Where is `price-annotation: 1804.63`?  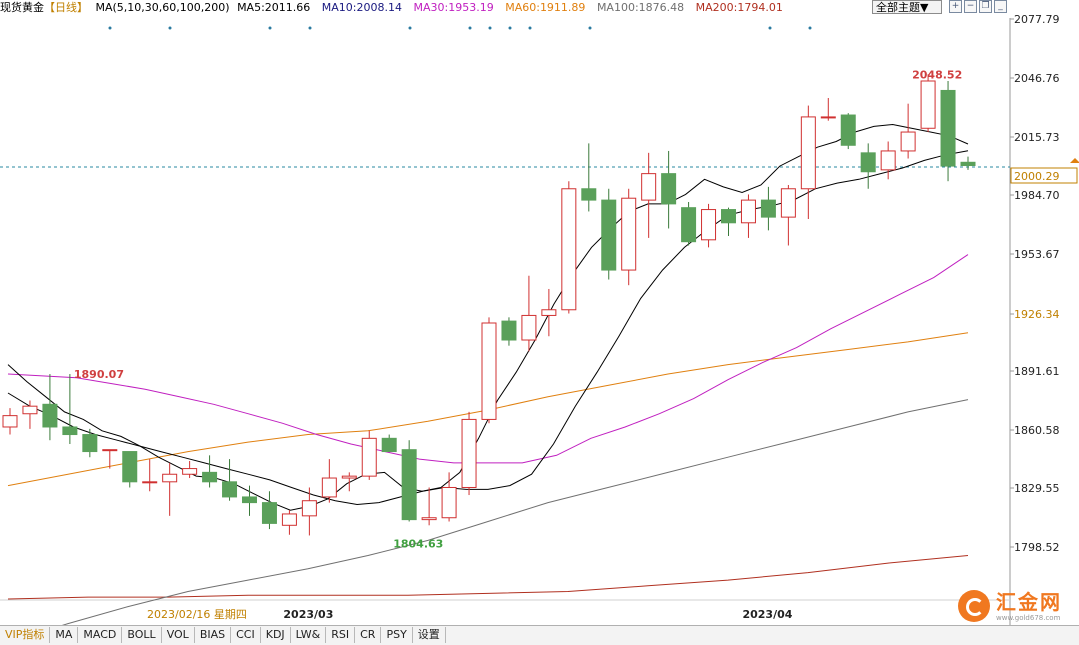
price-annotation: 1804.63 is located at coordinates (418, 543).